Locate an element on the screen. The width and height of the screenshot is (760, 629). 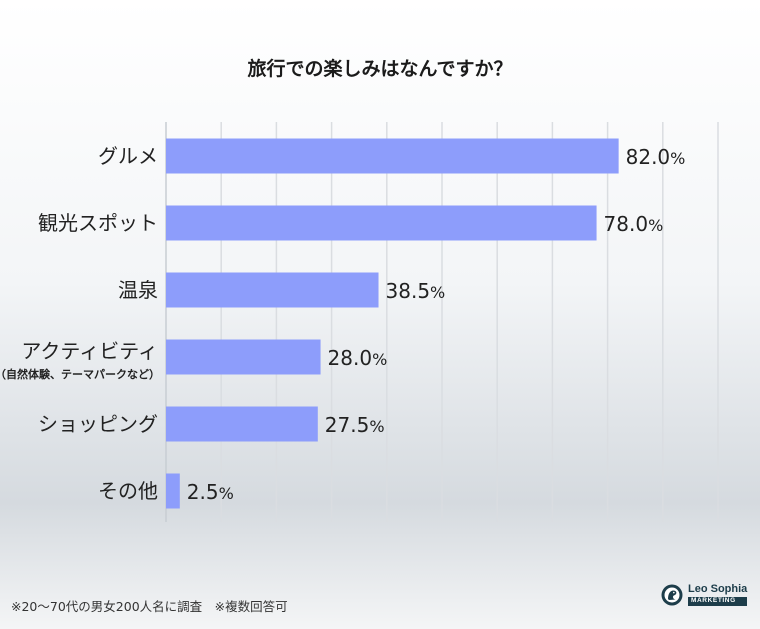
value-label: 38.5% is located at coordinates (416, 291).